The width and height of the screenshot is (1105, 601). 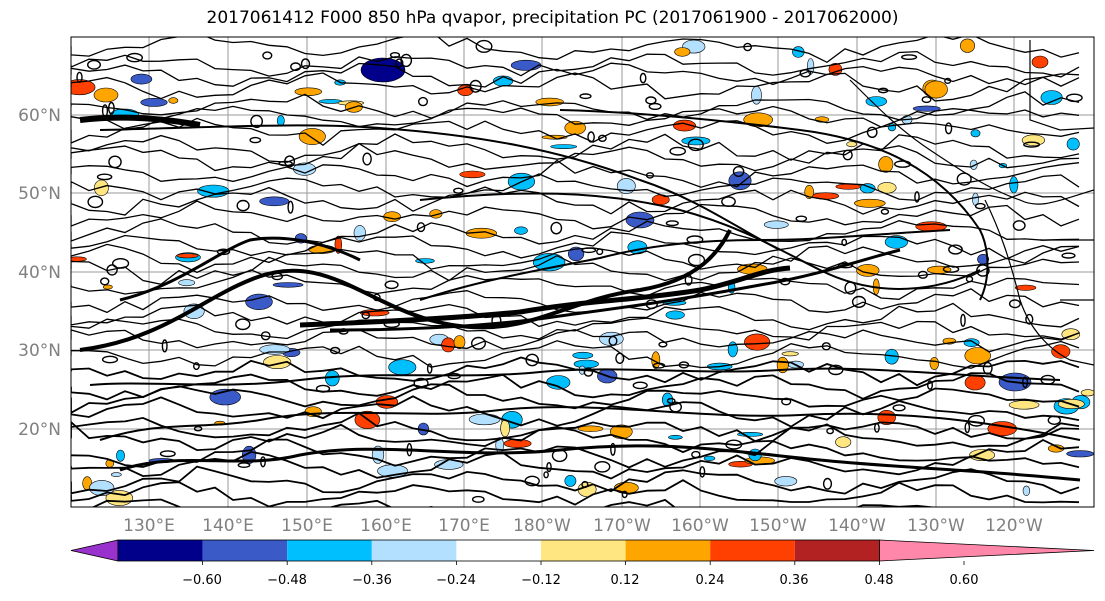 I want to click on colorbar-tick-label: −0.60, so click(x=202, y=580).